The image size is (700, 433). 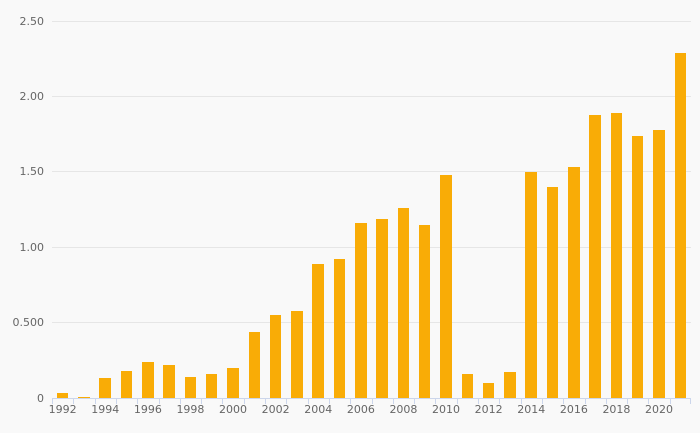 What do you see at coordinates (211, 385) in the screenshot?
I see `bar-1999` at bounding box center [211, 385].